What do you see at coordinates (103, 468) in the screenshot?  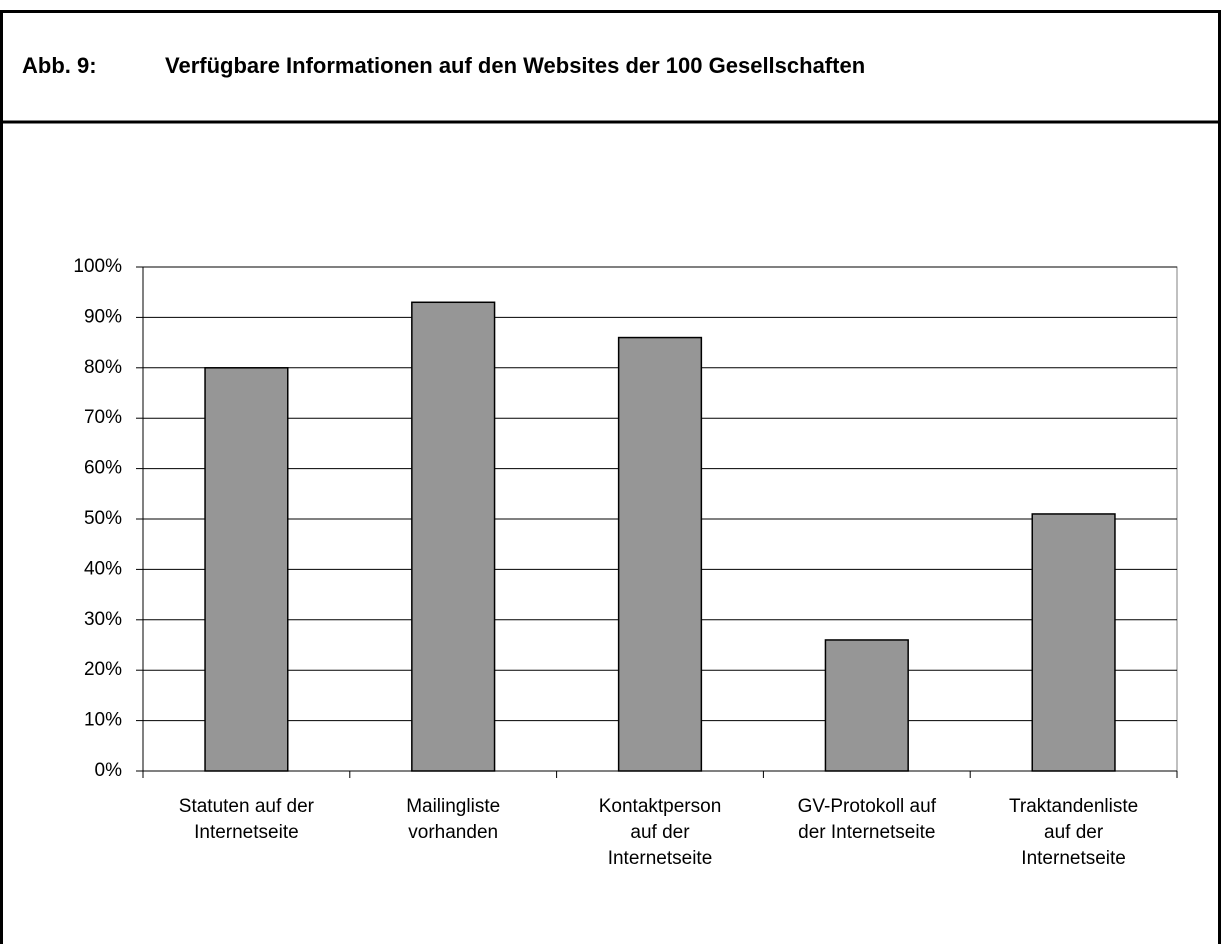 I see `y-tick-label: 60%` at bounding box center [103, 468].